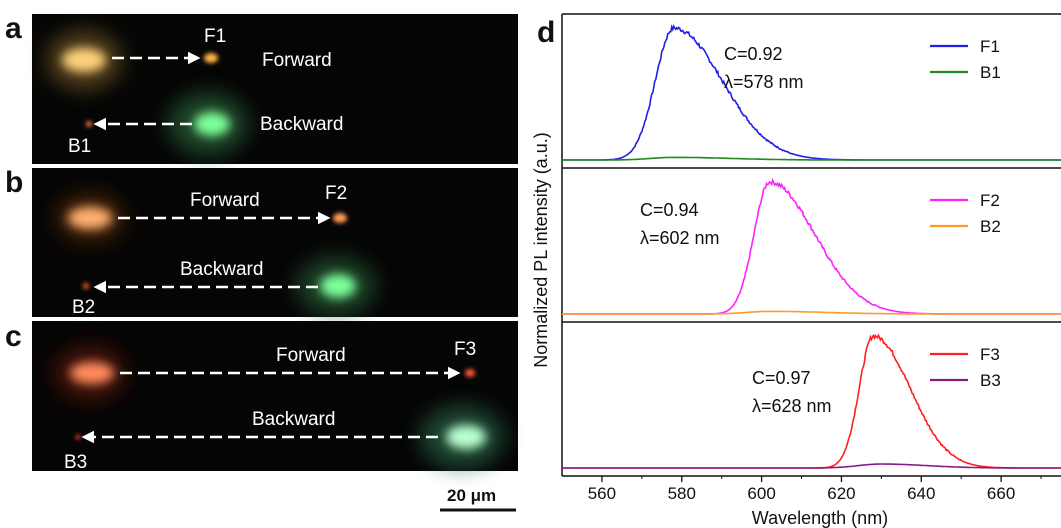  What do you see at coordinates (546, 32) in the screenshot?
I see `panel-d-label: d` at bounding box center [546, 32].